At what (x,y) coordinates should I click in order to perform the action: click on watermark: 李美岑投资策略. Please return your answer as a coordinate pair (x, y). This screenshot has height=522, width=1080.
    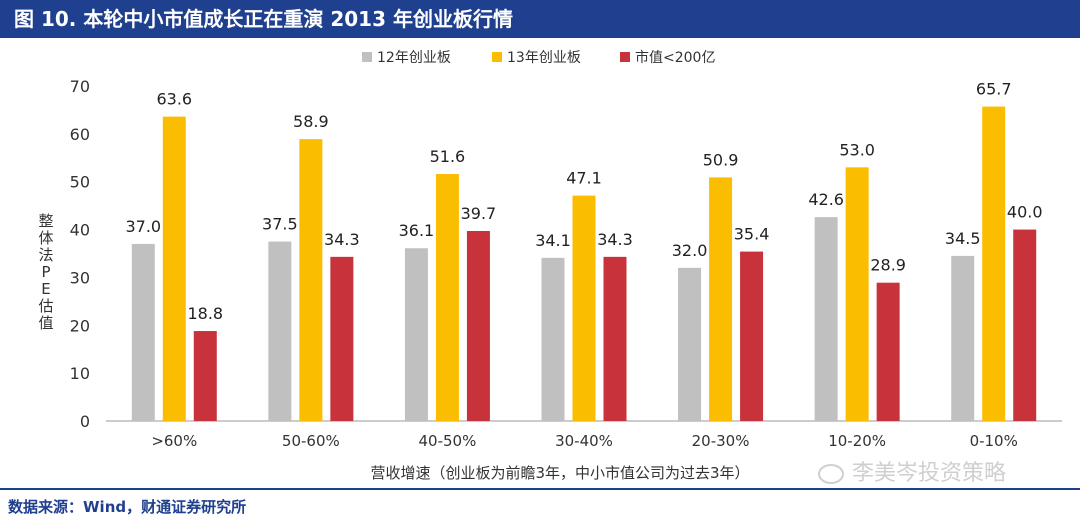
    Looking at the image, I should click on (912, 471).